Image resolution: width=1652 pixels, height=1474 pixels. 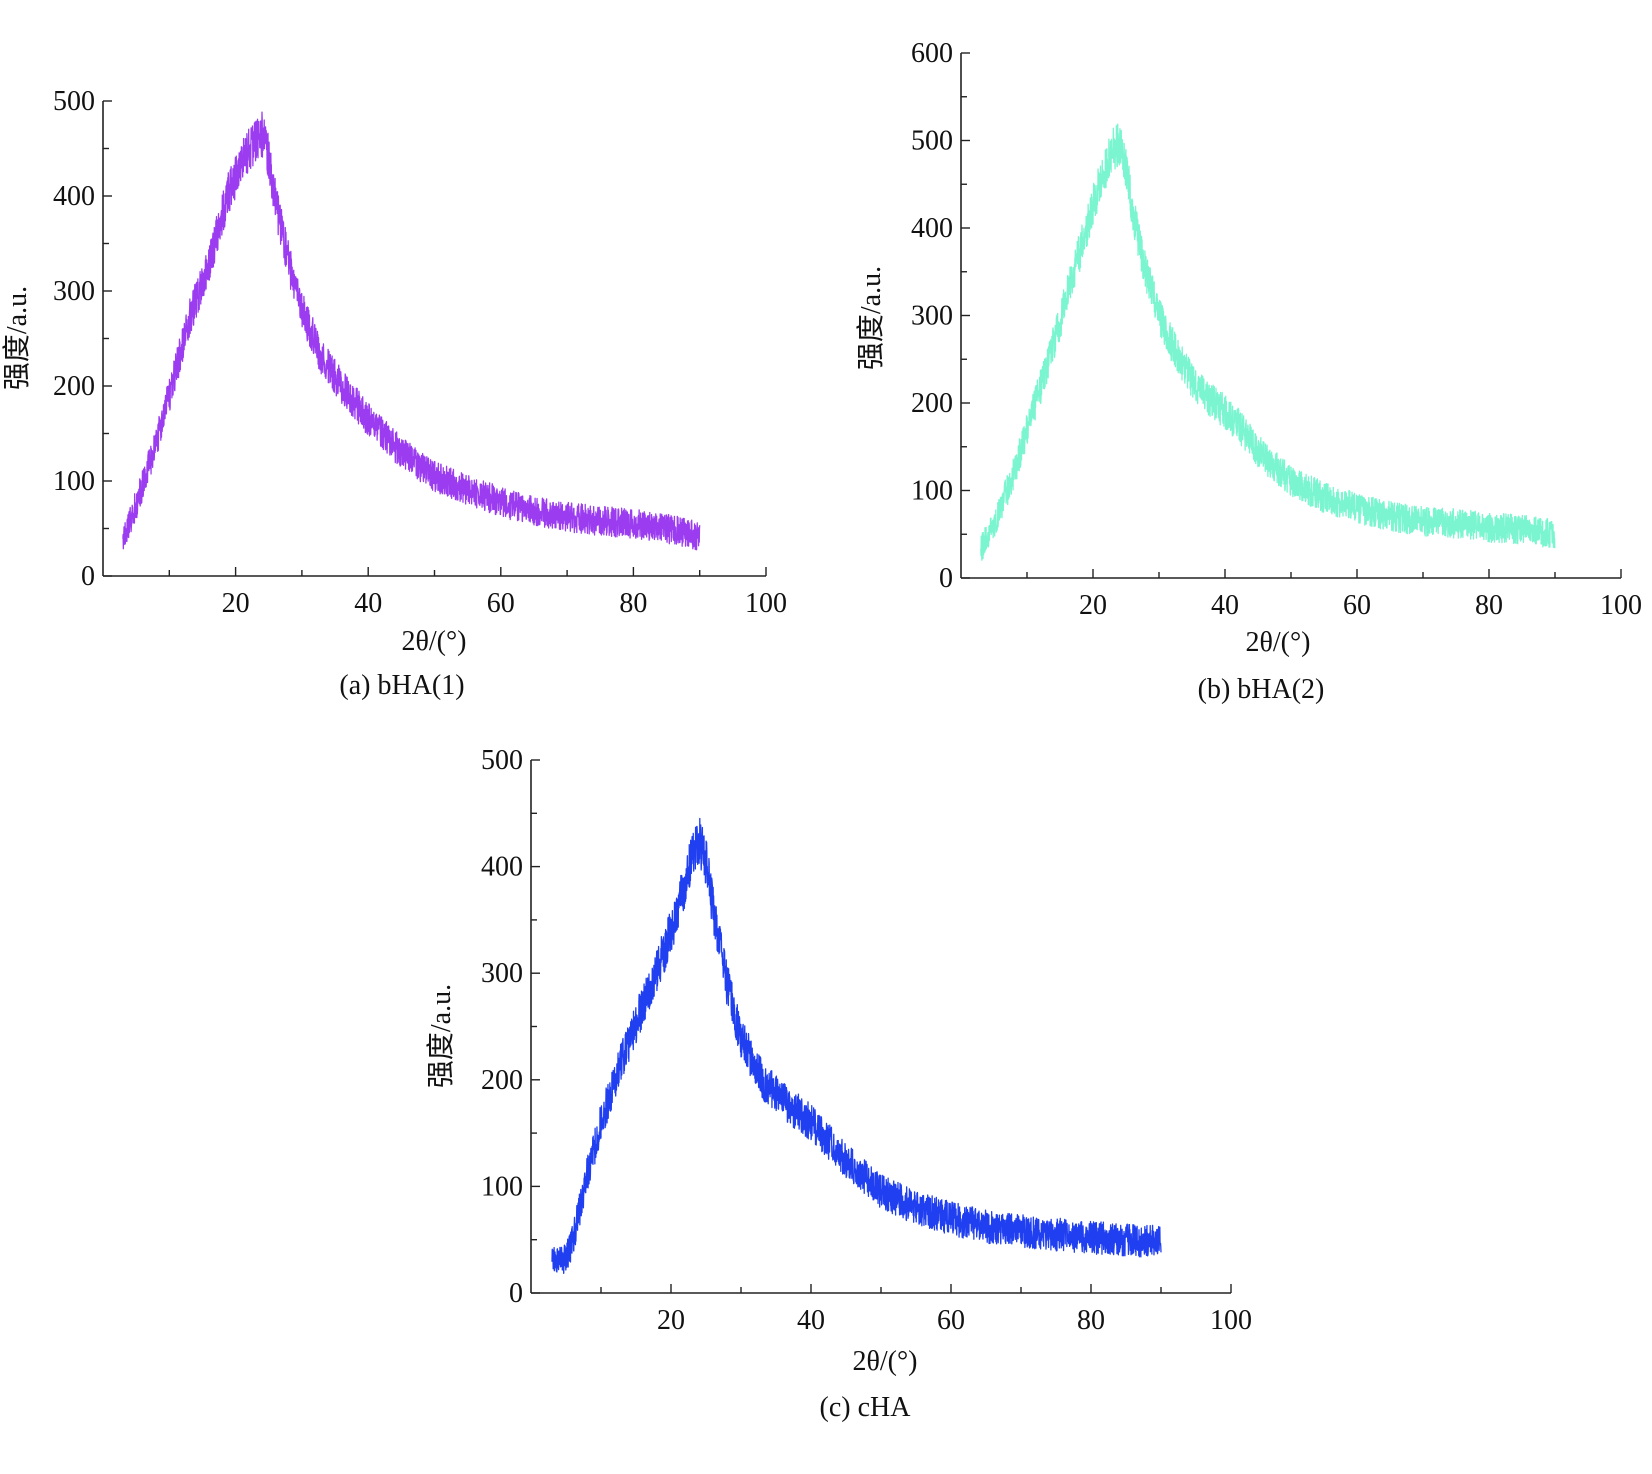 I want to click on panel-caption: (b) bHA(2), so click(x=1261, y=689).